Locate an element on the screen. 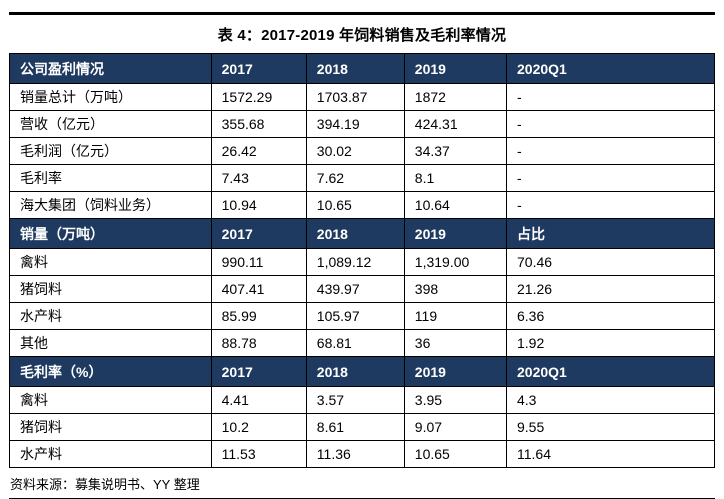 This screenshot has width=724, height=499. table-row: 猪饲料 407.41 439.97 398 21.26 is located at coordinates (362, 289).